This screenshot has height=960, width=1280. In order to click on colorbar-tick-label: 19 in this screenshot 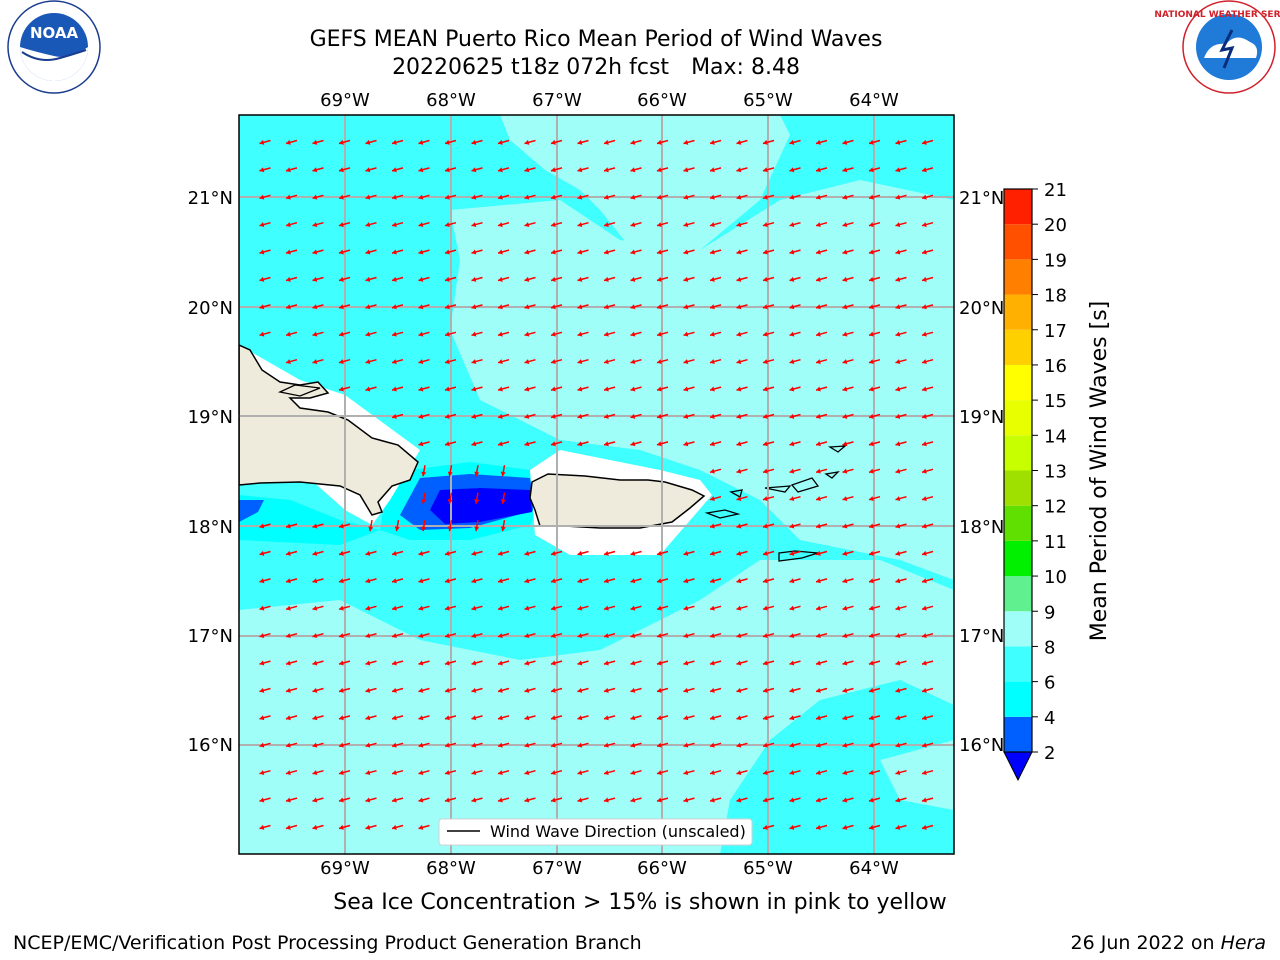, I will do `click(1055, 260)`.